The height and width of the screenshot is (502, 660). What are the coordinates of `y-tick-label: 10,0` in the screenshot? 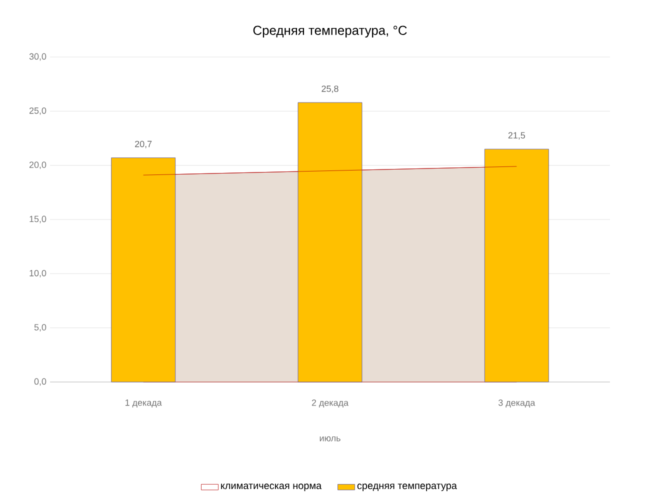 It's located at (38, 274).